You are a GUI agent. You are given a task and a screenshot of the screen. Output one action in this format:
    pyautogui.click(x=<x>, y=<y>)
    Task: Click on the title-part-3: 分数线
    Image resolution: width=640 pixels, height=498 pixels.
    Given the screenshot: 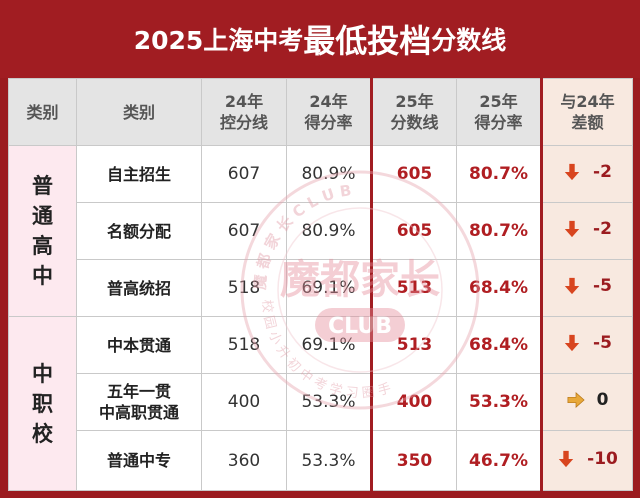 What is the action you would take?
    pyautogui.click(x=469, y=40)
    